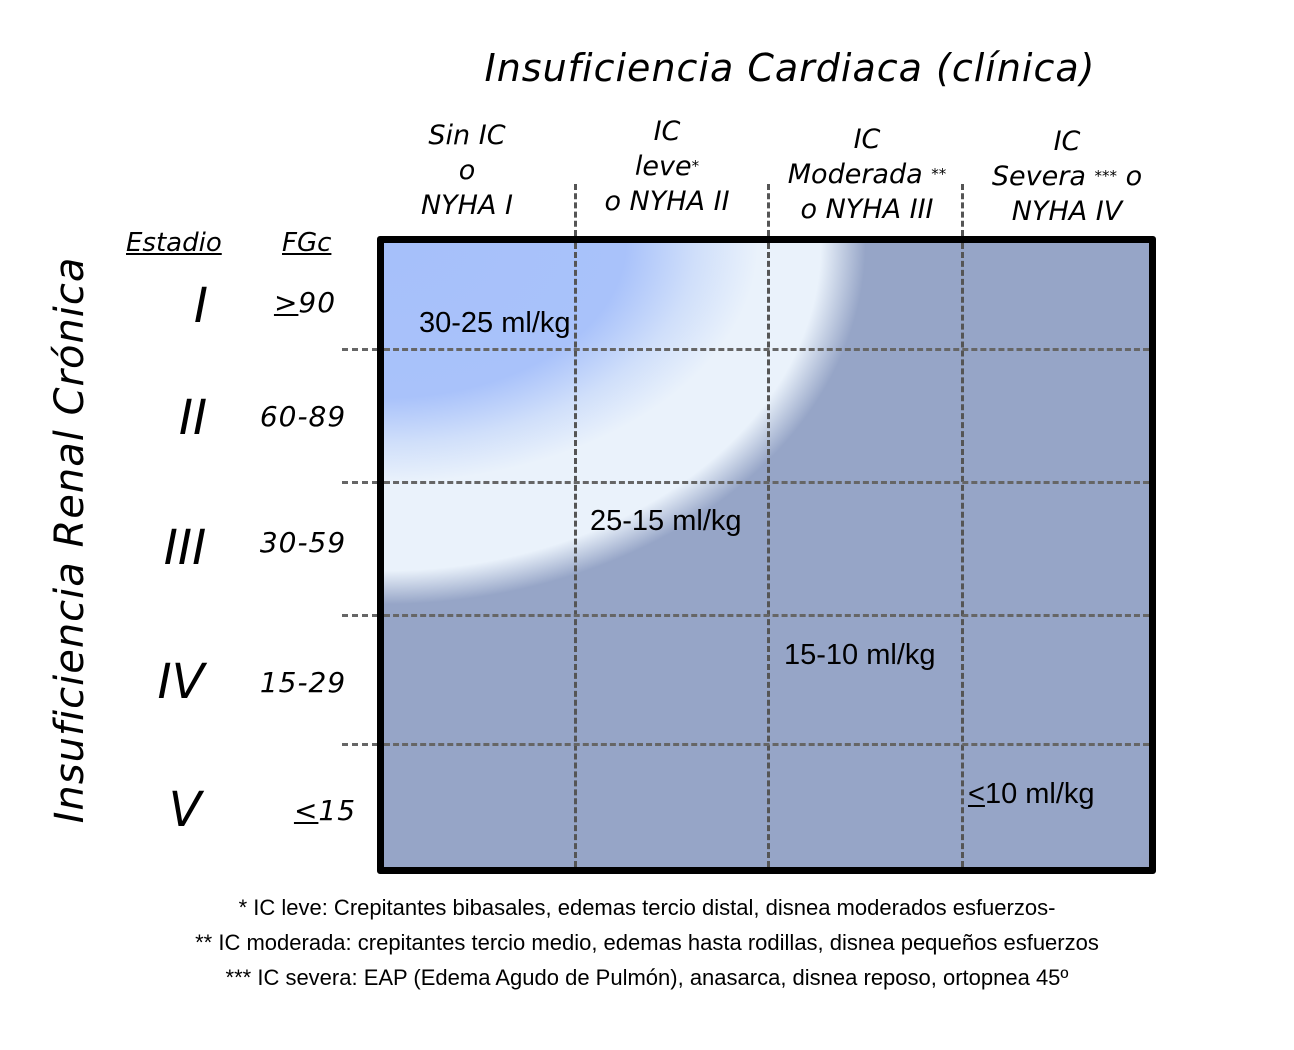 This screenshot has height=1050, width=1294. Describe the element at coordinates (495, 323) in the screenshot. I see `zone-label-30-25: 30-25 ml/kg` at that location.